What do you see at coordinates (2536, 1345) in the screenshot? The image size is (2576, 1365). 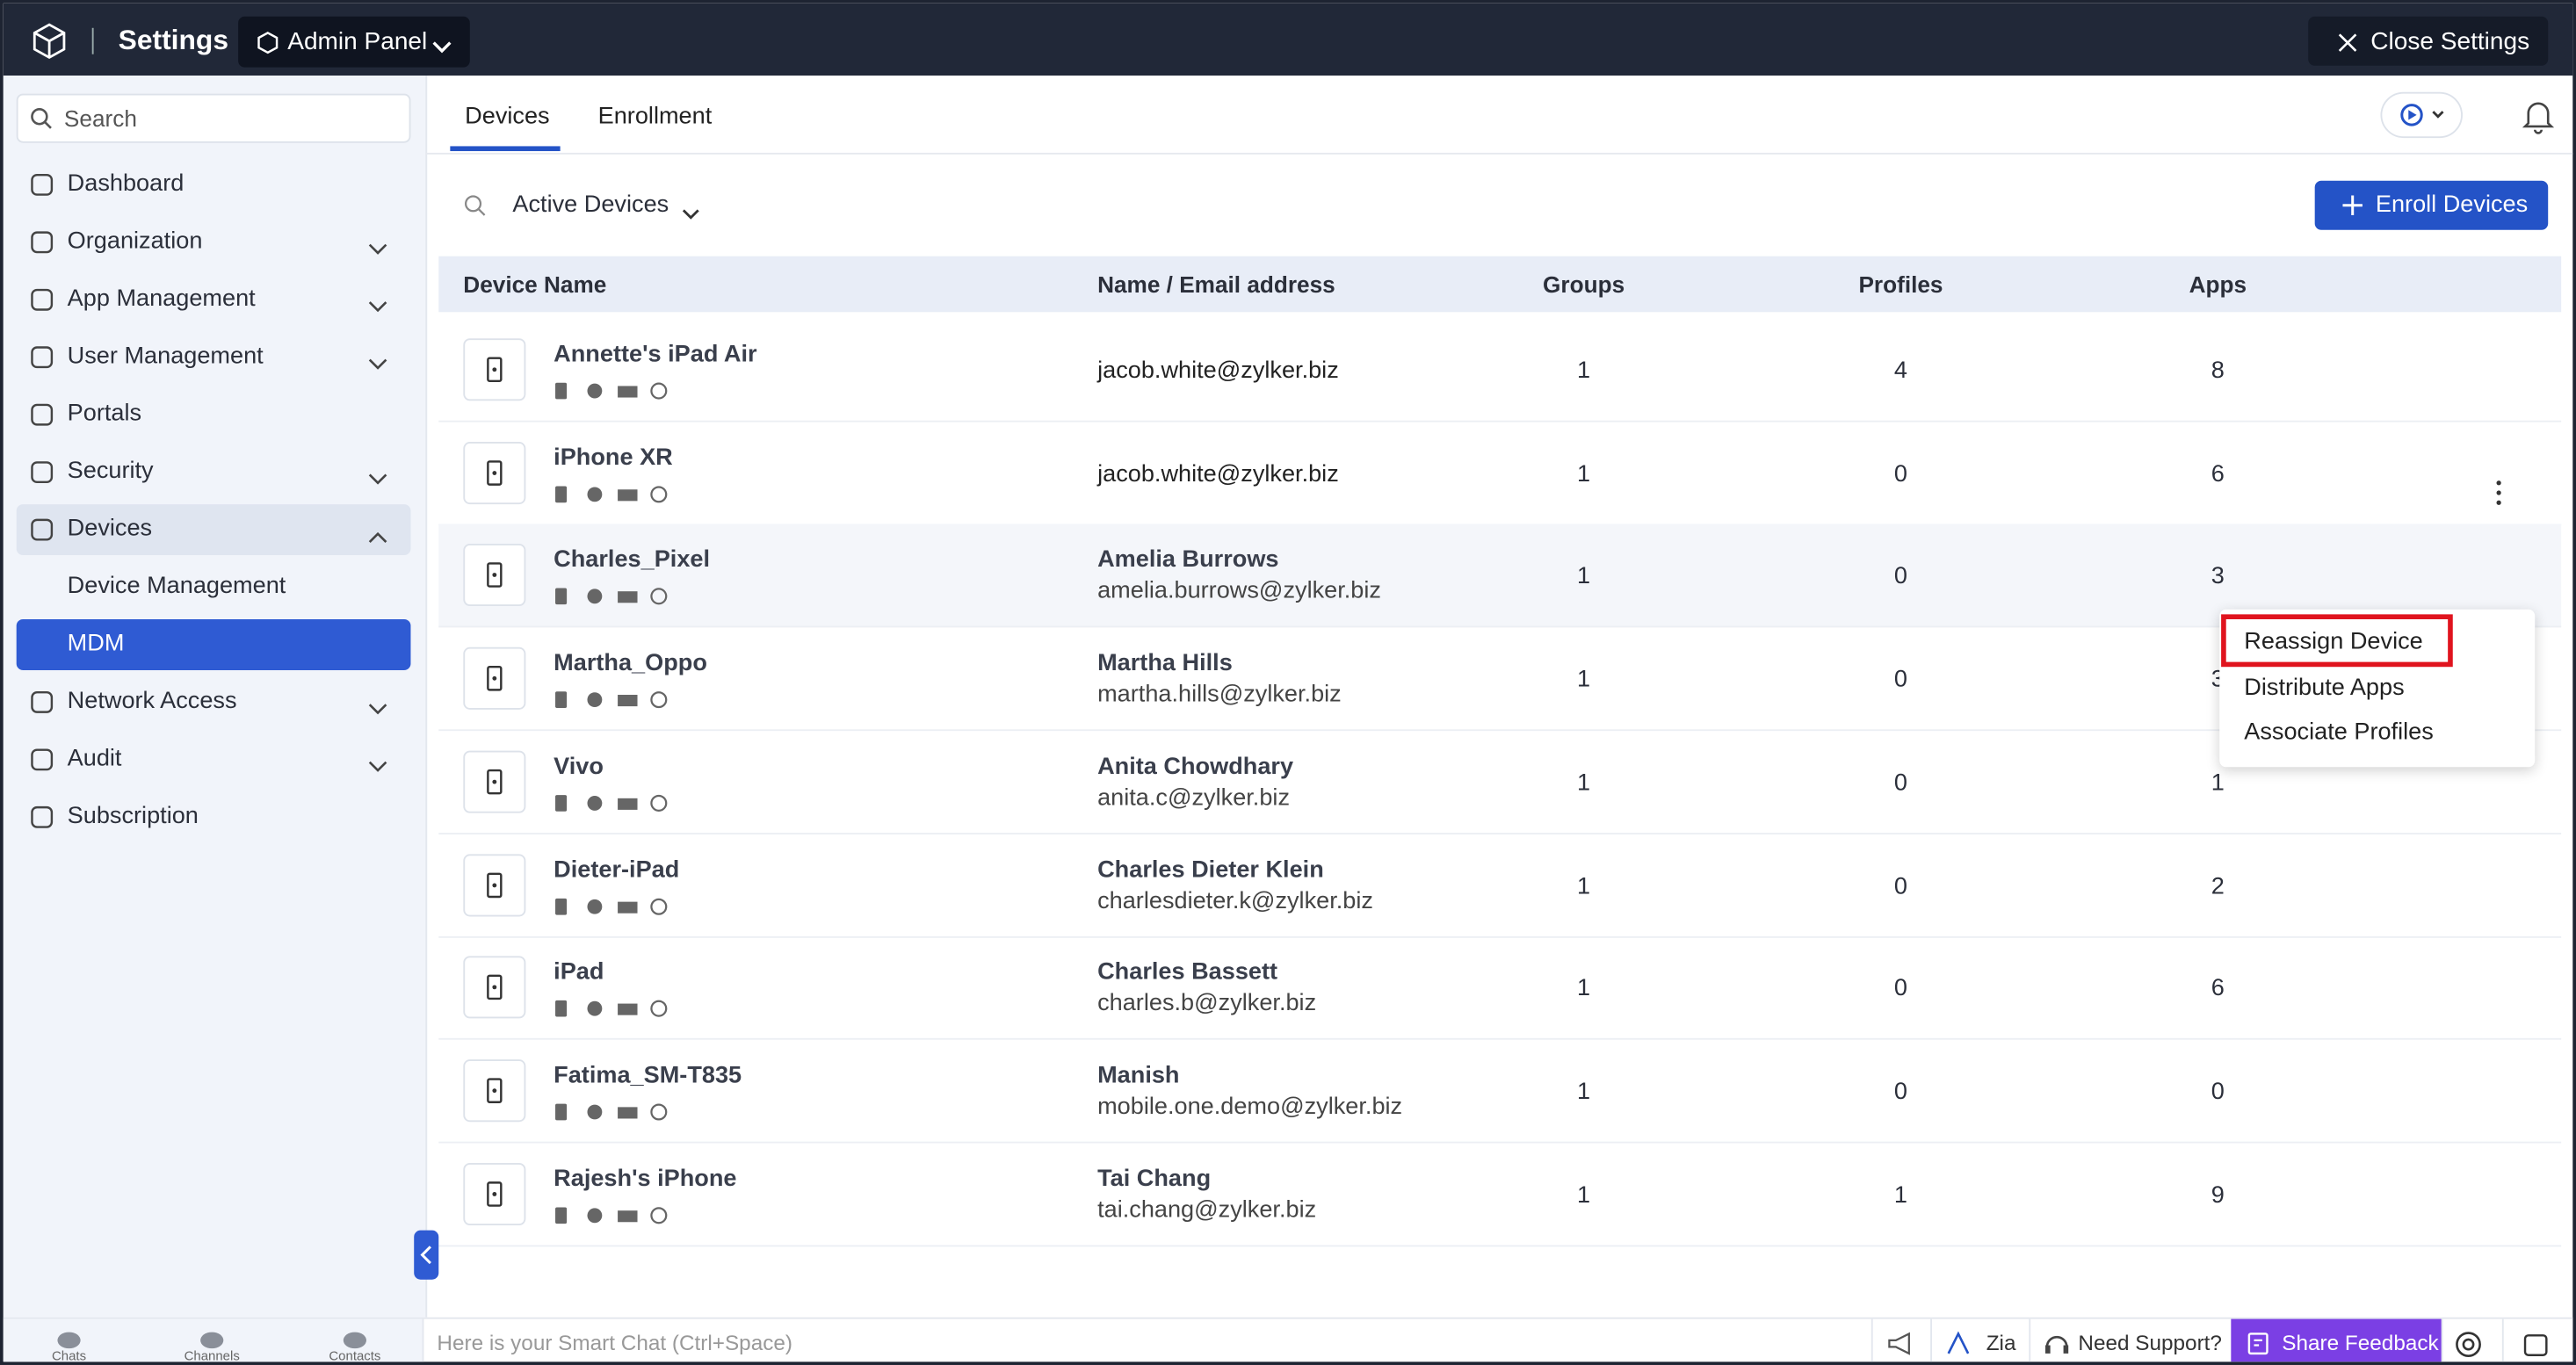 I see `tray-icon` at bounding box center [2536, 1345].